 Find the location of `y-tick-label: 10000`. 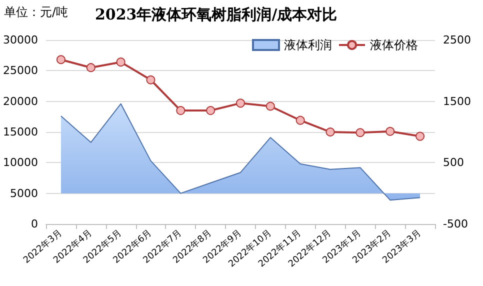

y-tick-label: 10000 is located at coordinates (20, 163).